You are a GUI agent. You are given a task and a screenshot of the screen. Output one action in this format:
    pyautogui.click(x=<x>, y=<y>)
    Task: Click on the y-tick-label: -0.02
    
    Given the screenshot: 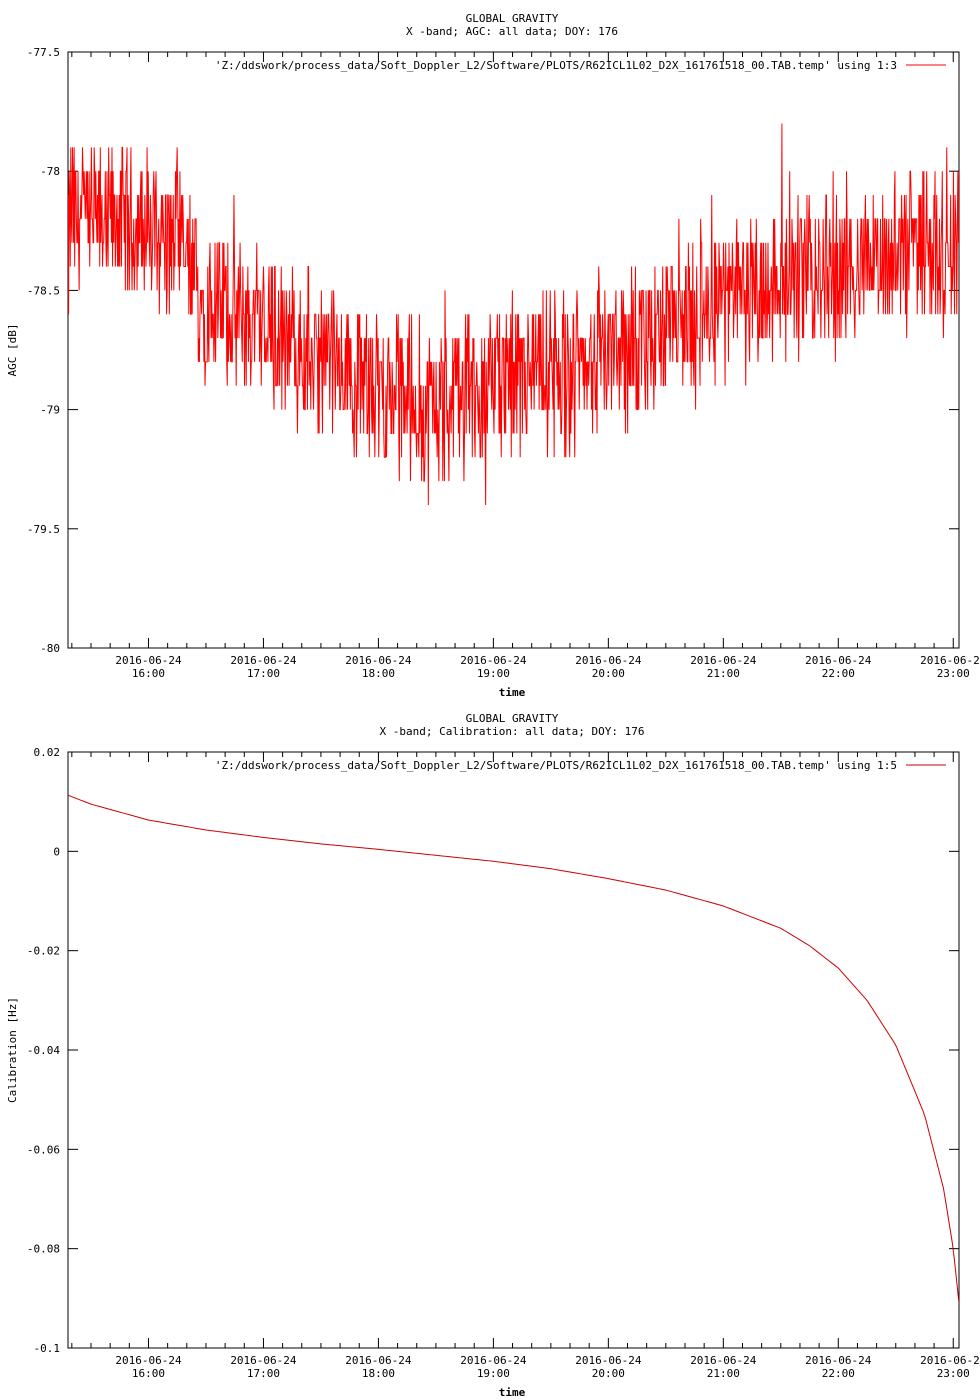 What is the action you would take?
    pyautogui.click(x=43, y=951)
    